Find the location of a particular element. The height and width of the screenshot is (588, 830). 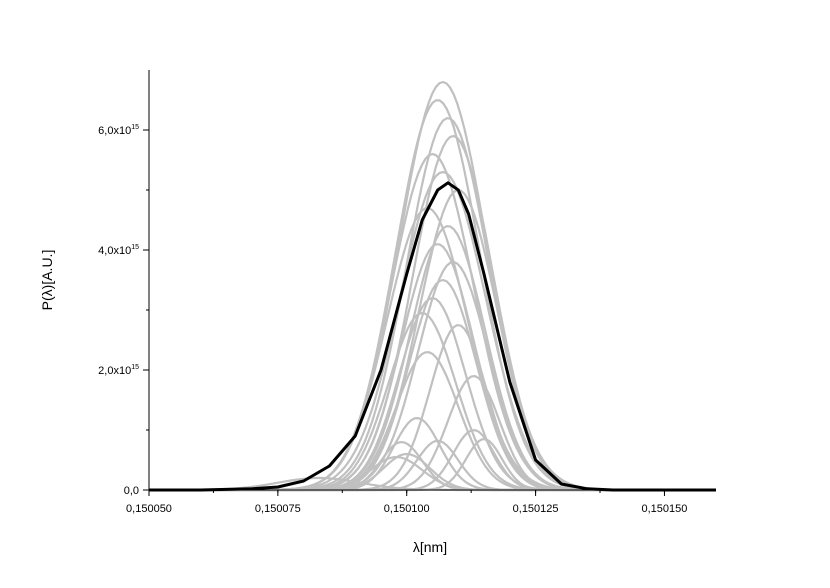

x-ticks: 0,150050 0,150075 0,150100 0,150125 0,150150 is located at coordinates (406, 502).